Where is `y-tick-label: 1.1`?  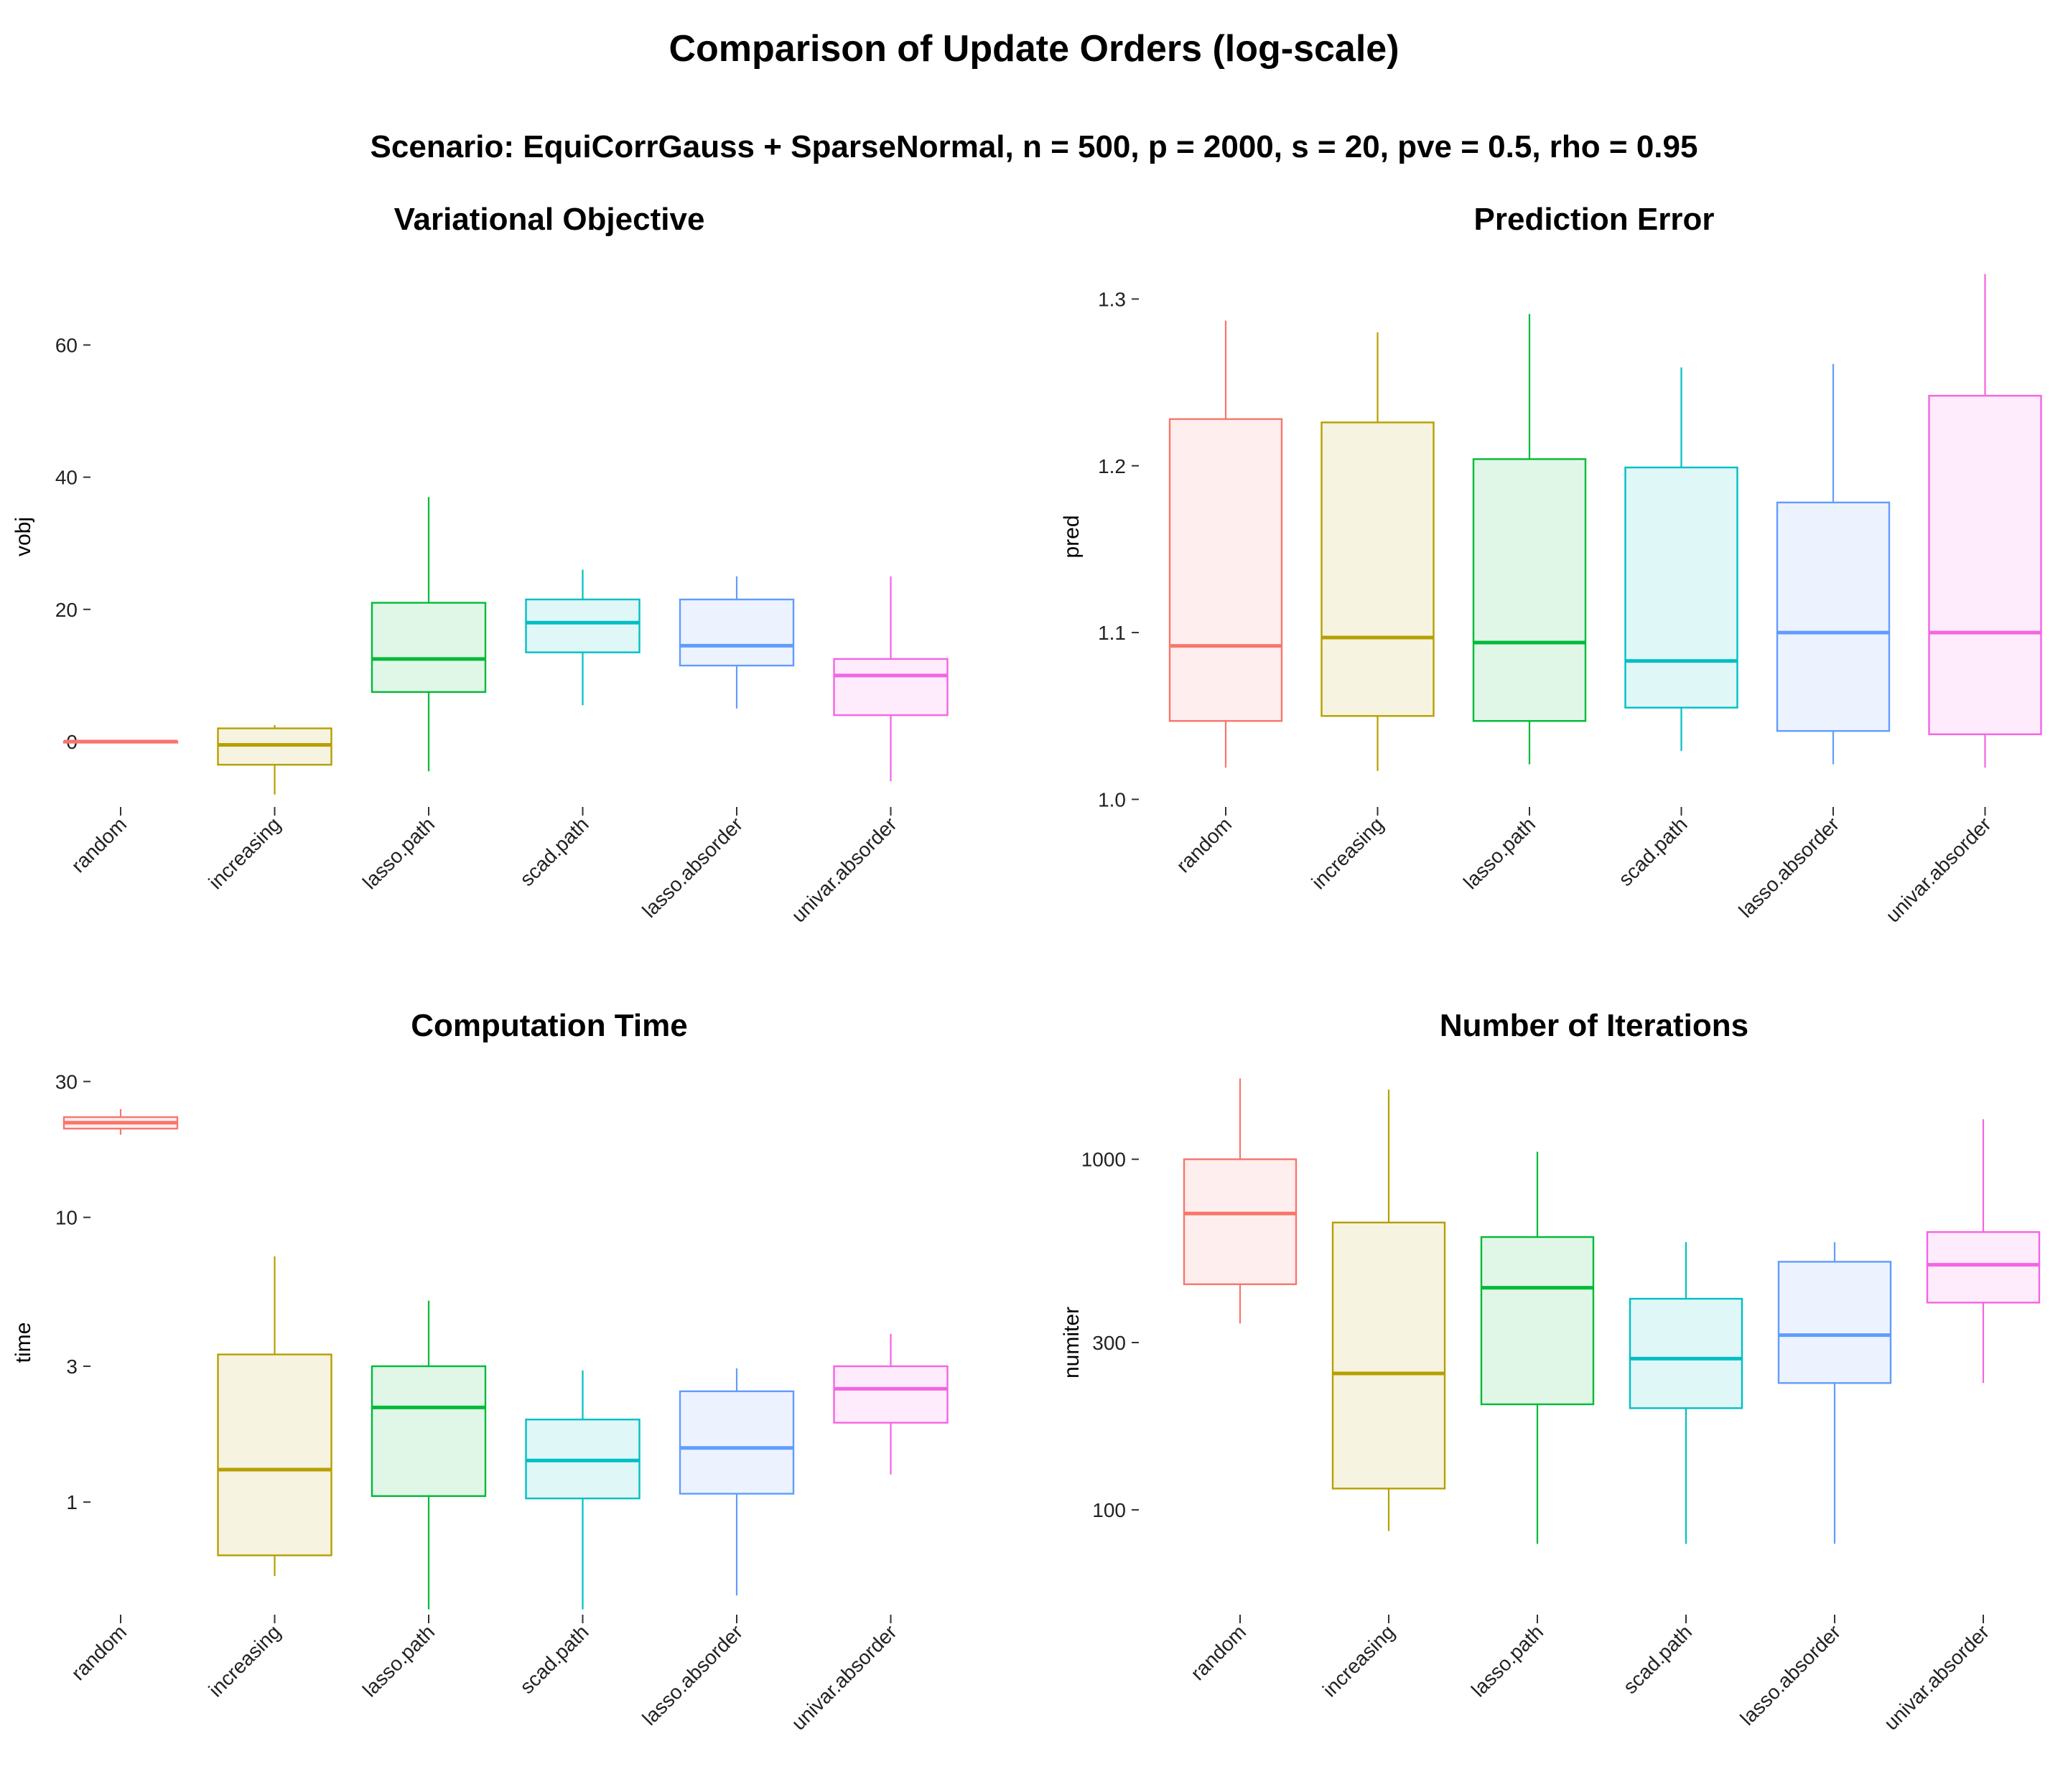
y-tick-label: 1.1 is located at coordinates (1112, 633).